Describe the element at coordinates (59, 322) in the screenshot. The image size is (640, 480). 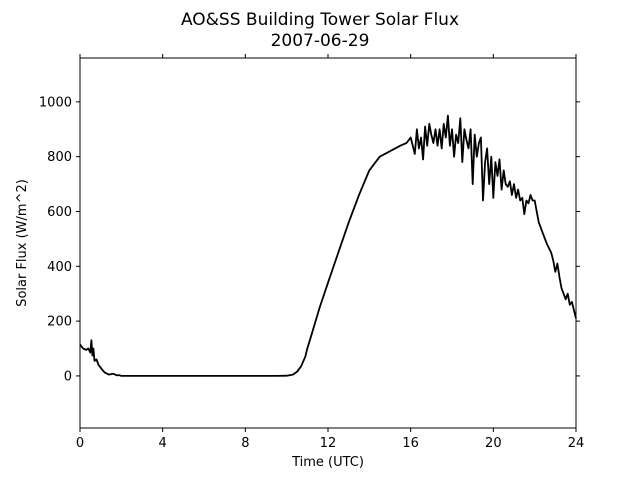
I see `y-tick-label: 200` at that location.